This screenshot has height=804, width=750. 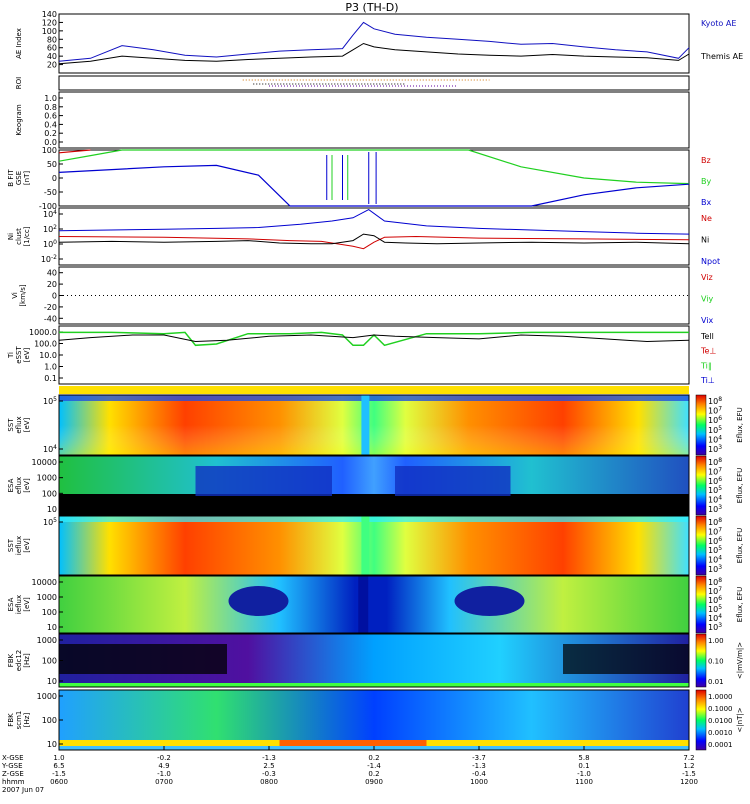 What do you see at coordinates (19, 485) in the screenshot?
I see `esa_e-ylabel: ESA eflux [eV]` at bounding box center [19, 485].